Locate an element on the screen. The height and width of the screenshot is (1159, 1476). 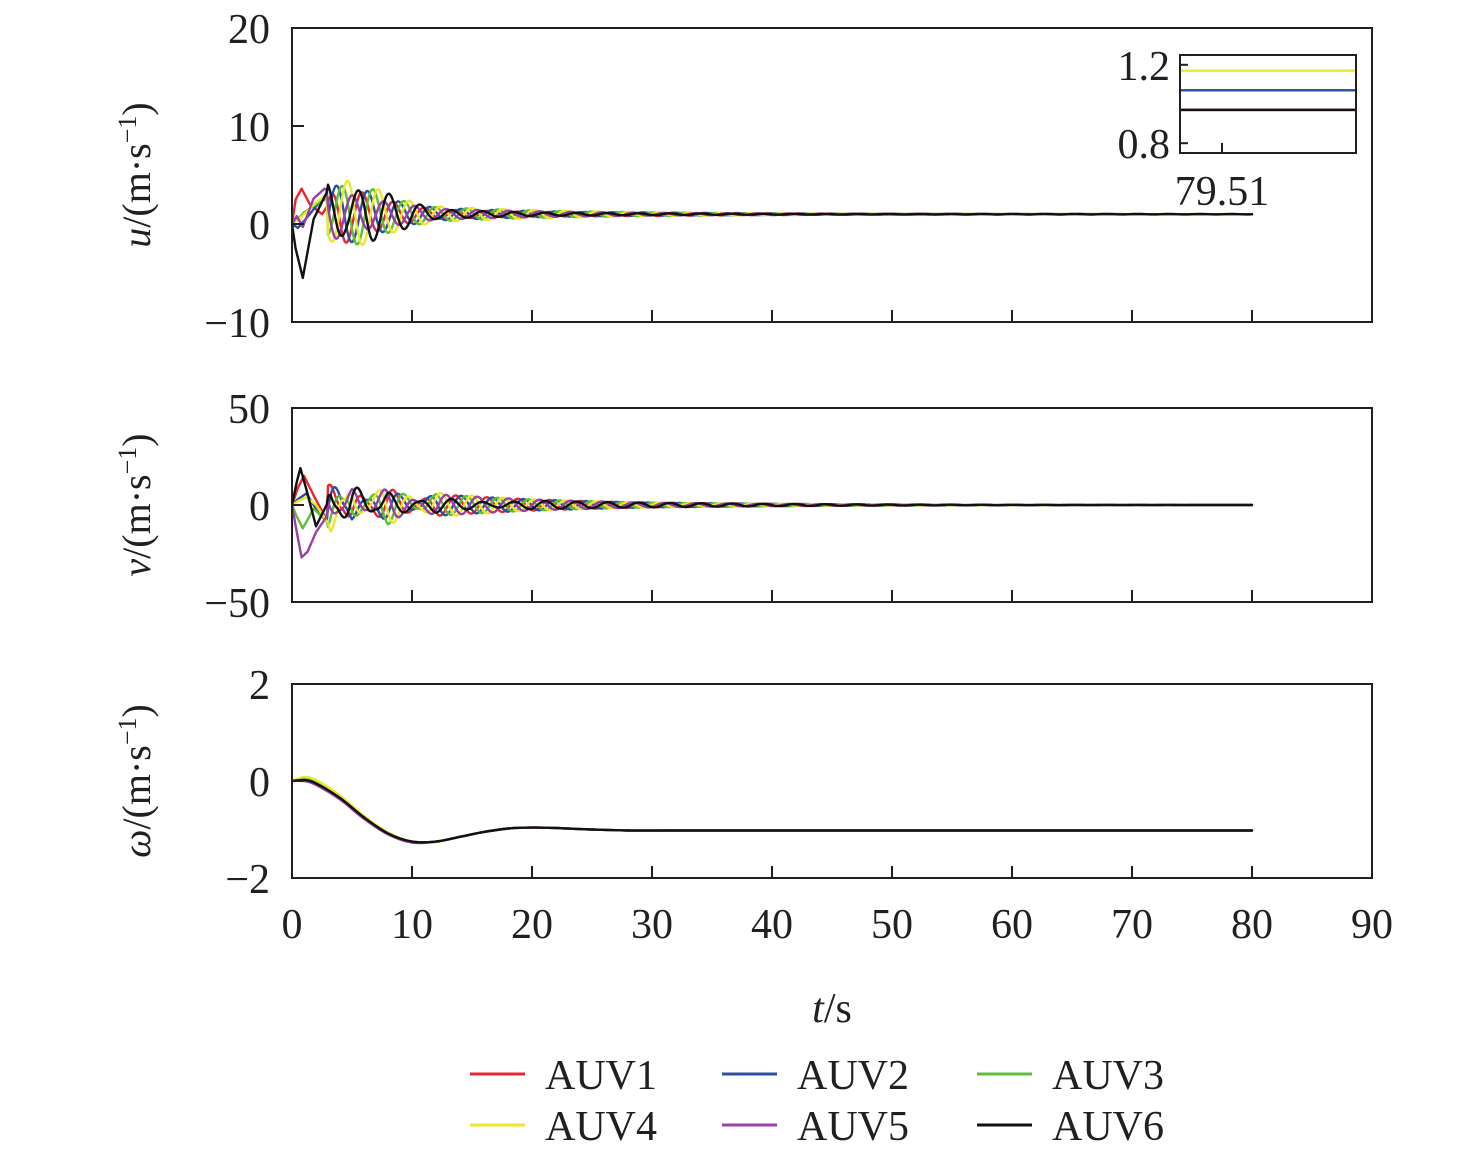
inset-x-tick-label: 79.51 is located at coordinates (1222, 192).